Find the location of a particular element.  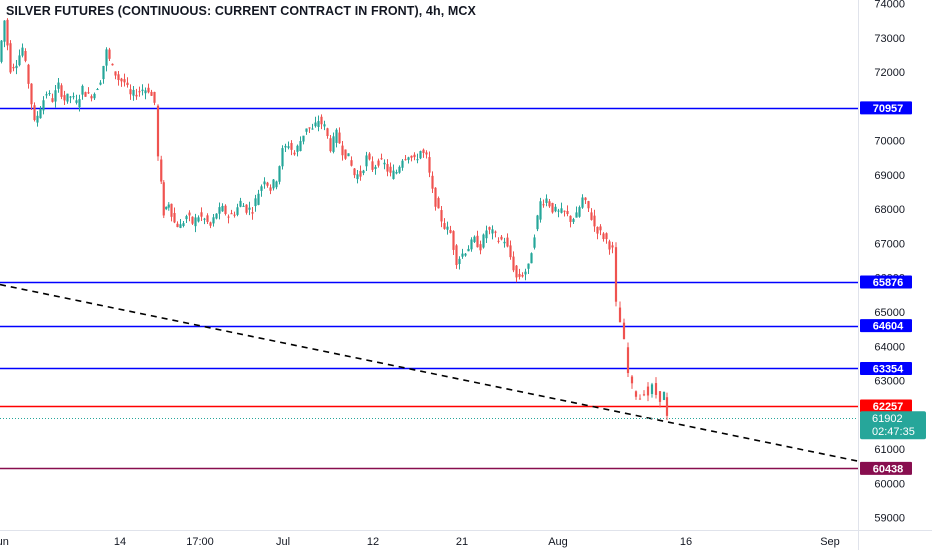

level-tag-label: 62257 is located at coordinates (888, 407).